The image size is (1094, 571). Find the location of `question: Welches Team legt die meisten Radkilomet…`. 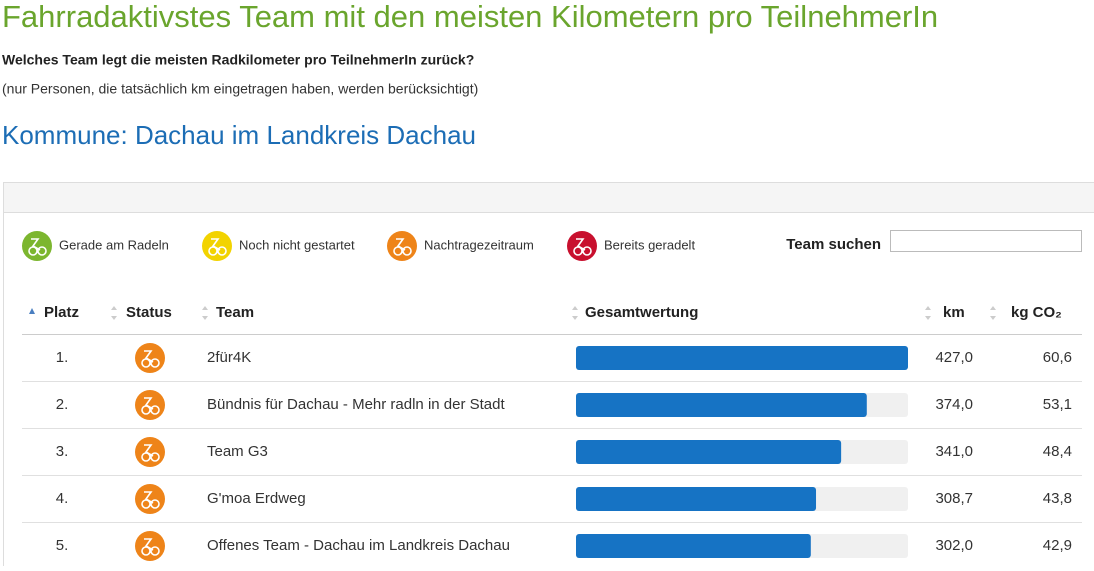

question: Welches Team legt die meisten Radkilomet… is located at coordinates (238, 60).